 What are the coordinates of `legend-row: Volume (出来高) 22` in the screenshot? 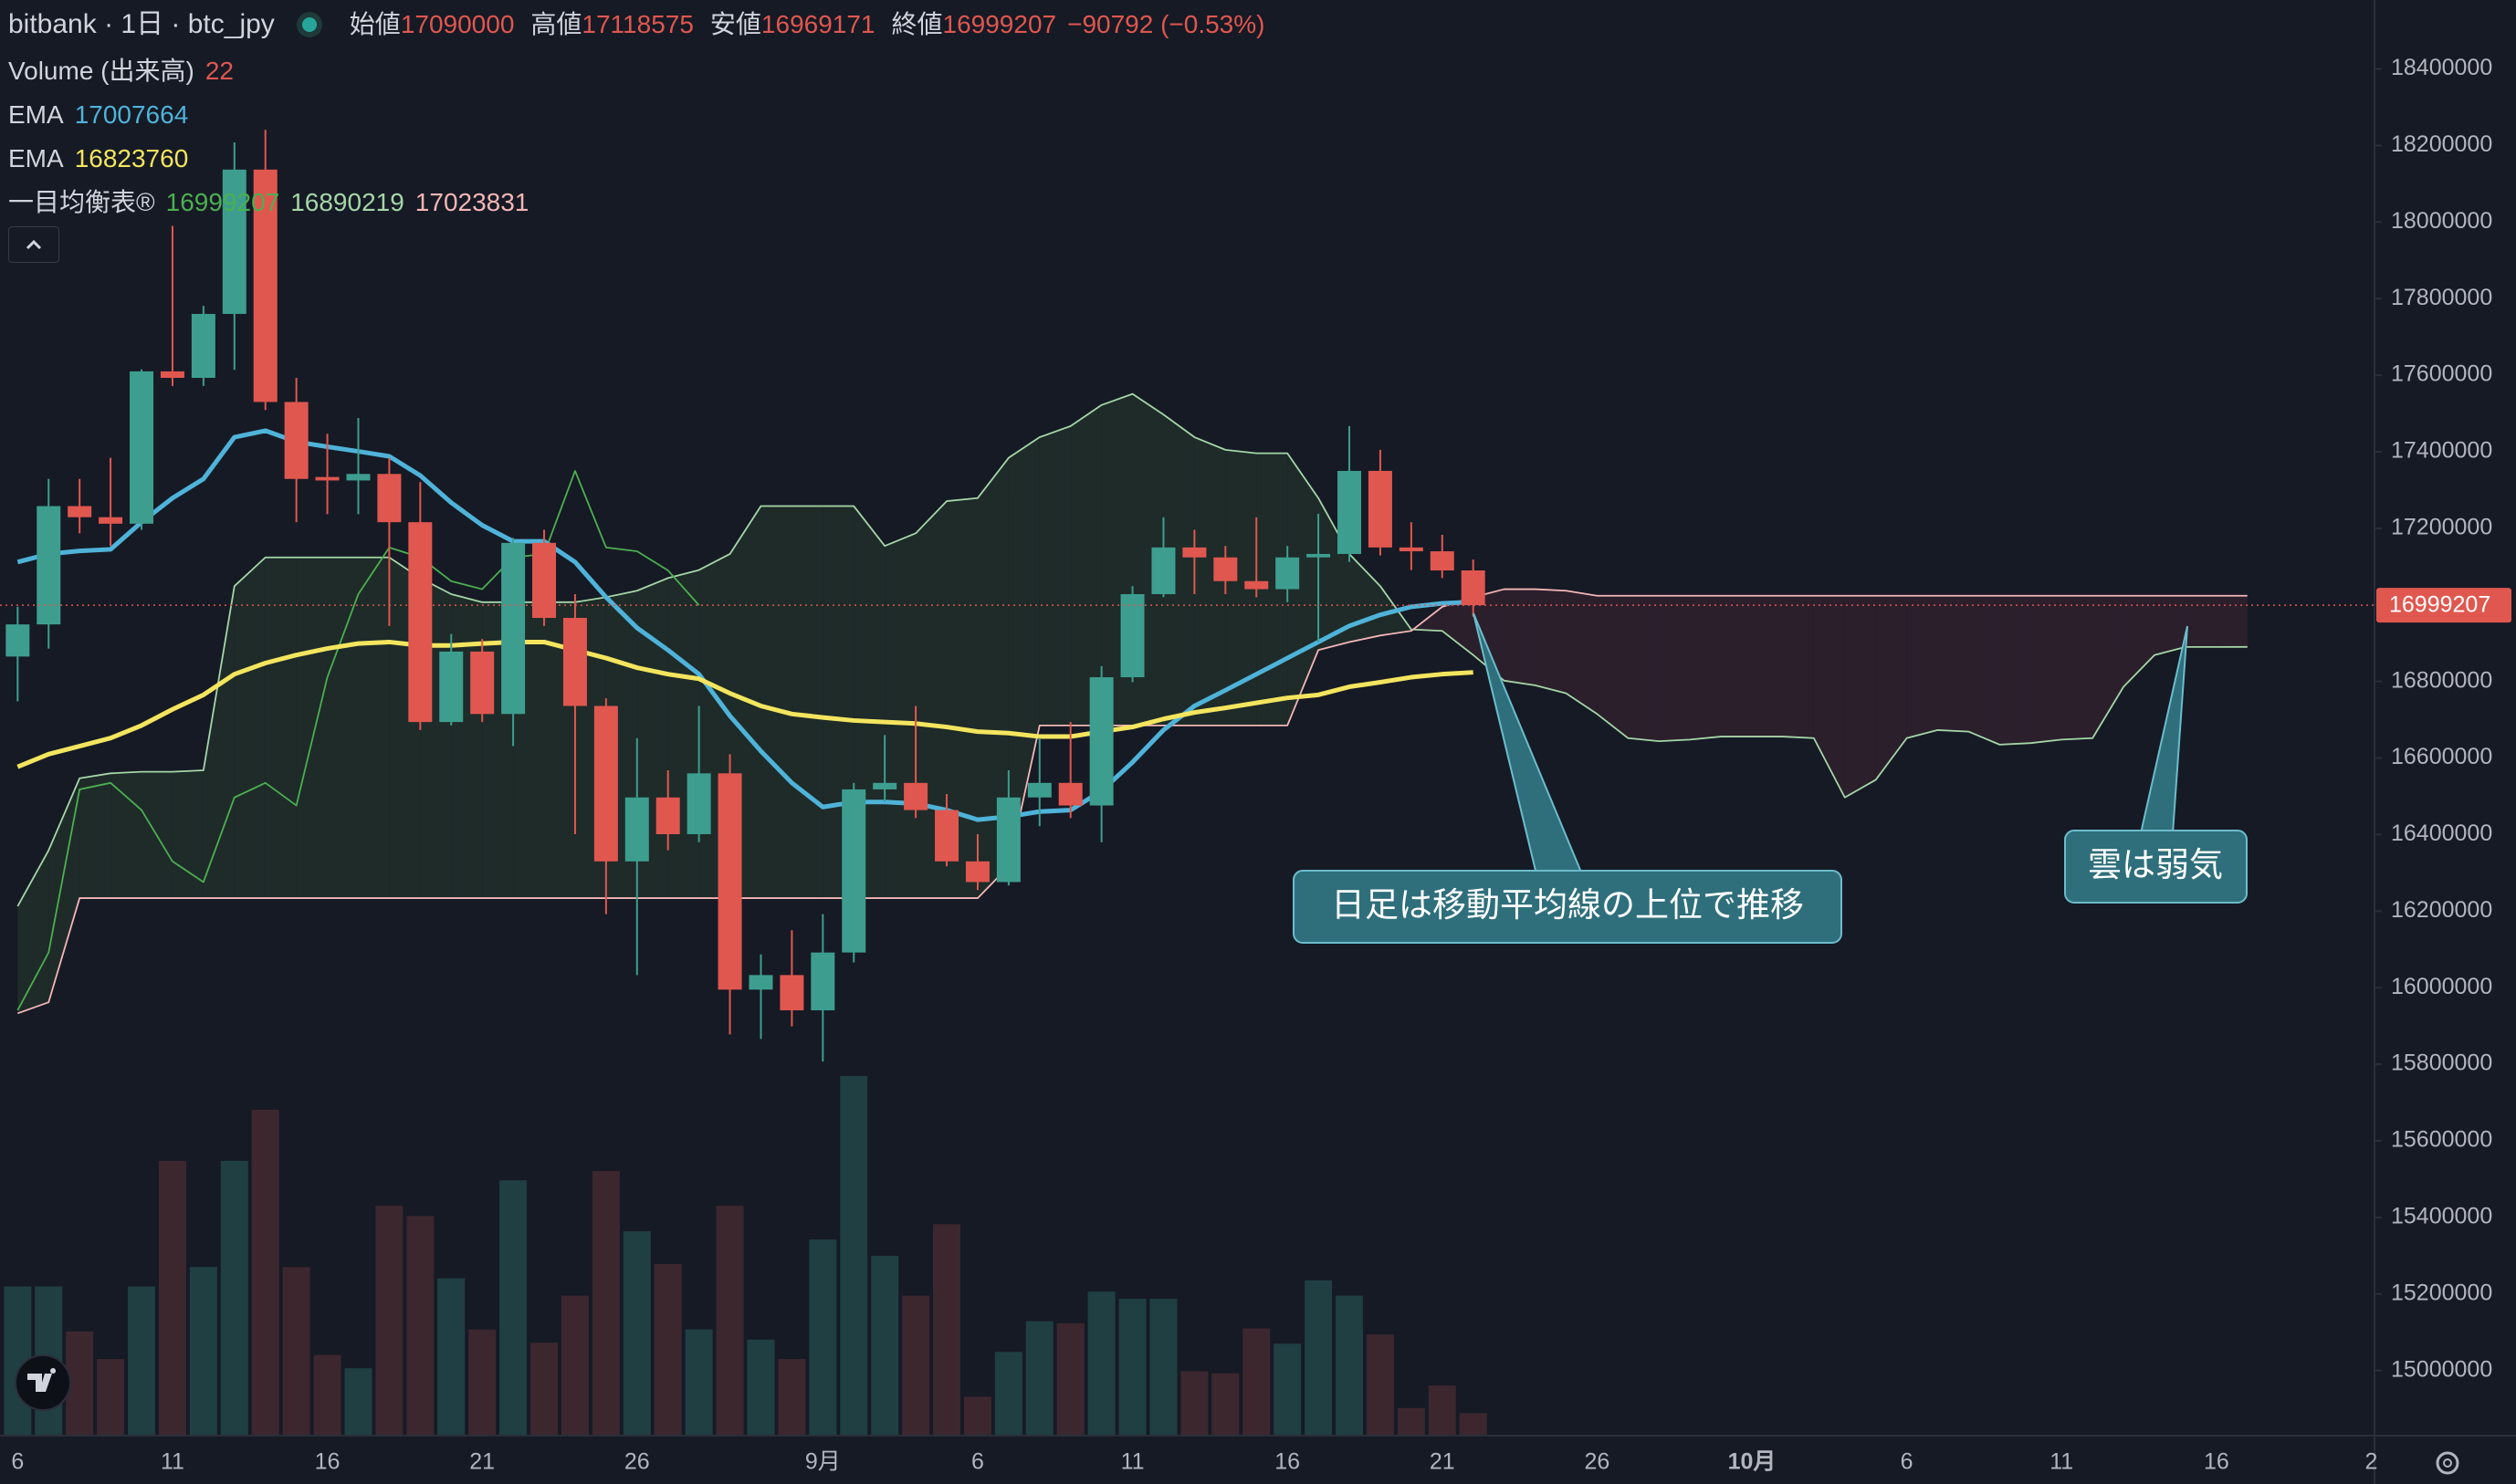 It's located at (636, 71).